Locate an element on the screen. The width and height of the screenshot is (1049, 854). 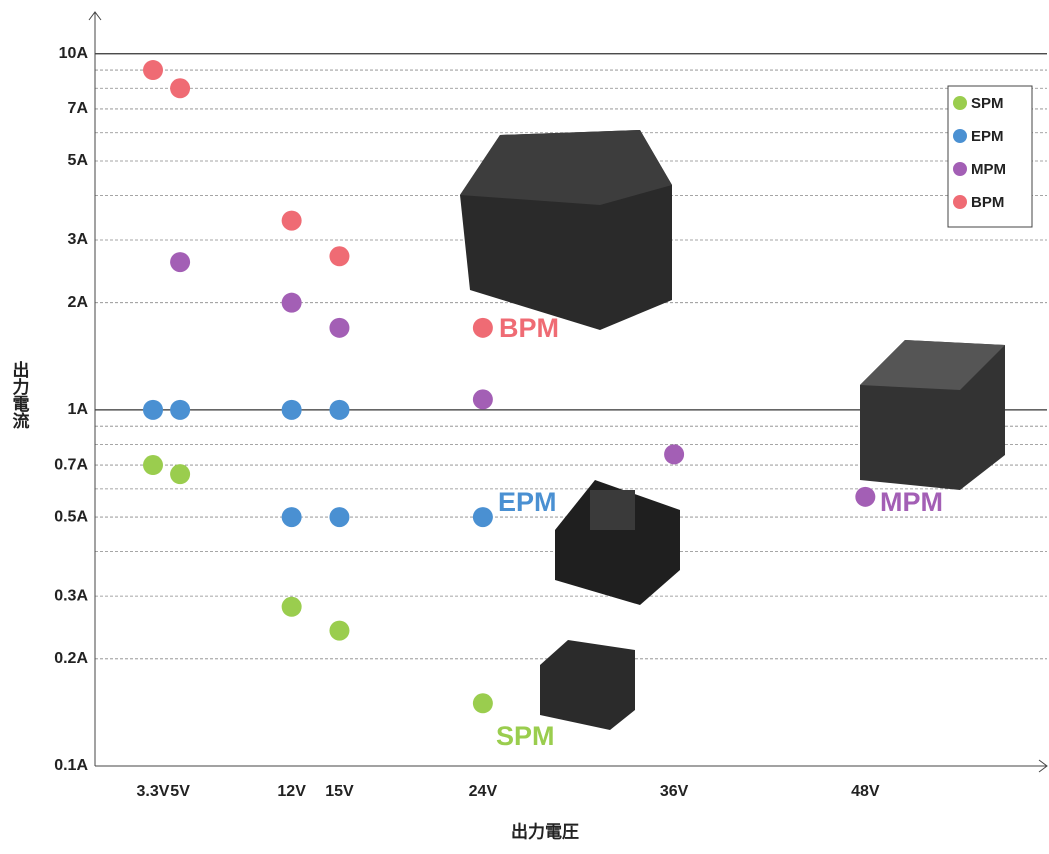
mpm-image-top is located at coordinates (932, 365).